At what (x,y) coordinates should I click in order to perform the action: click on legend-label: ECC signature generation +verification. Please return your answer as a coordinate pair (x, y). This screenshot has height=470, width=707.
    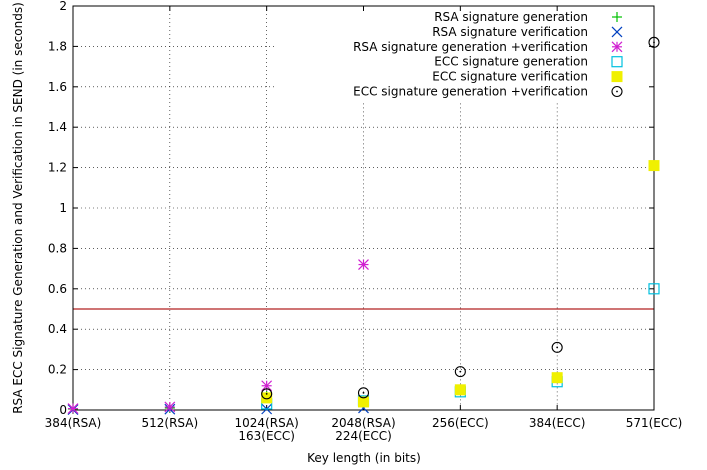
    Looking at the image, I should click on (470, 92).